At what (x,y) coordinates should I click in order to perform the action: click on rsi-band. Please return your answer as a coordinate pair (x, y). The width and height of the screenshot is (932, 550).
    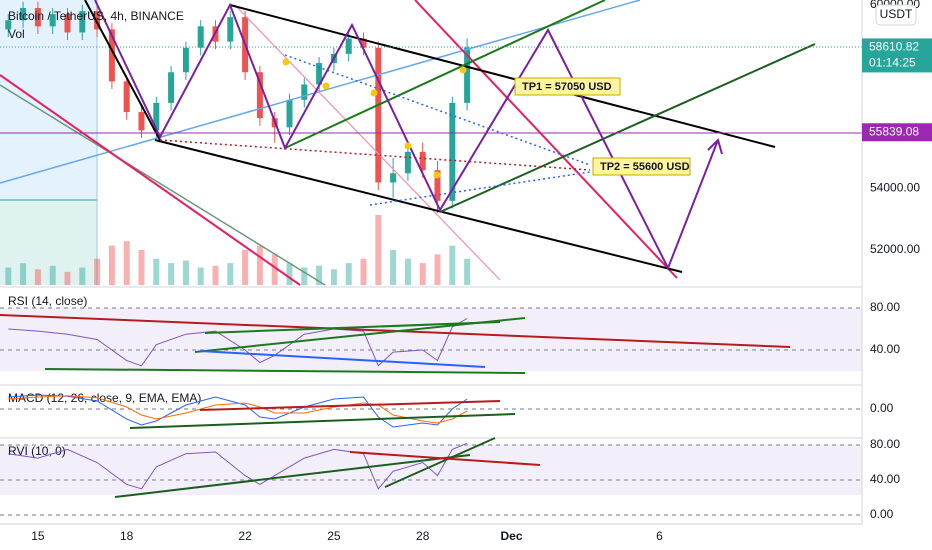
    Looking at the image, I should click on (431, 339).